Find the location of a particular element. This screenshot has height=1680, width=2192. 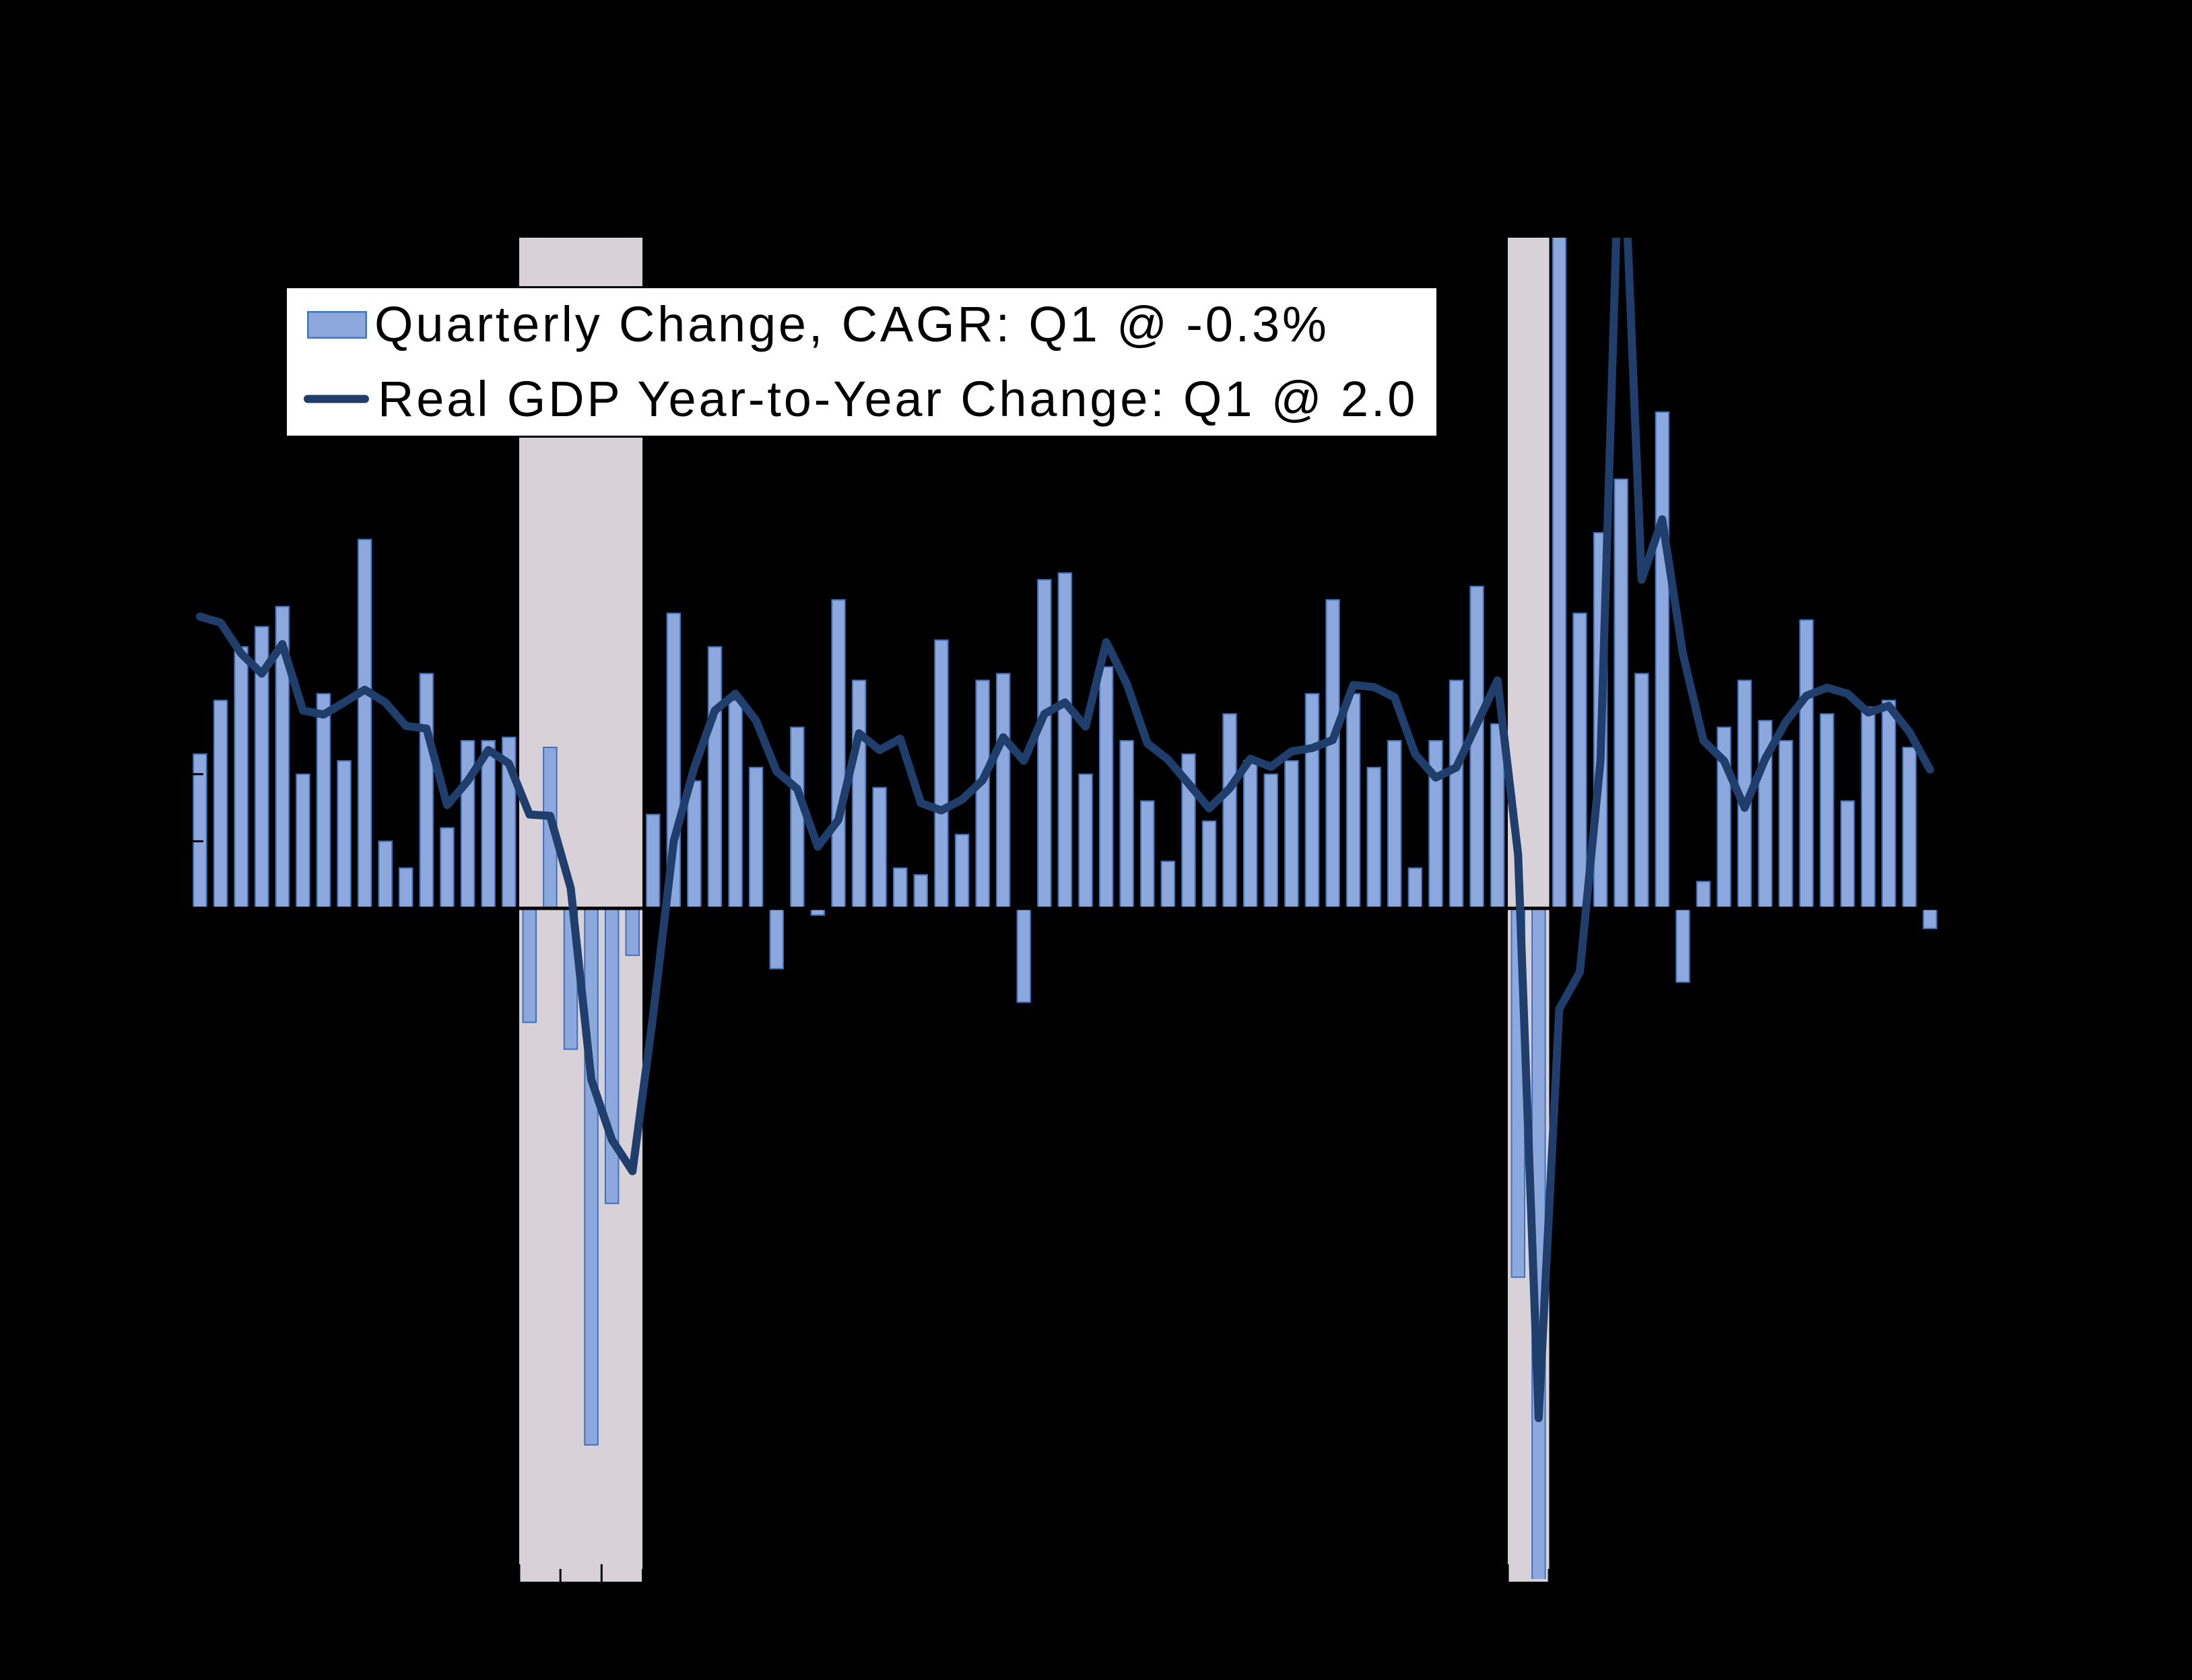

svg-text:Real GDP Year-to-Year Change:: Real GDP Year-to-Year Change: Q1 @ 2.0 is located at coordinates (898, 399).